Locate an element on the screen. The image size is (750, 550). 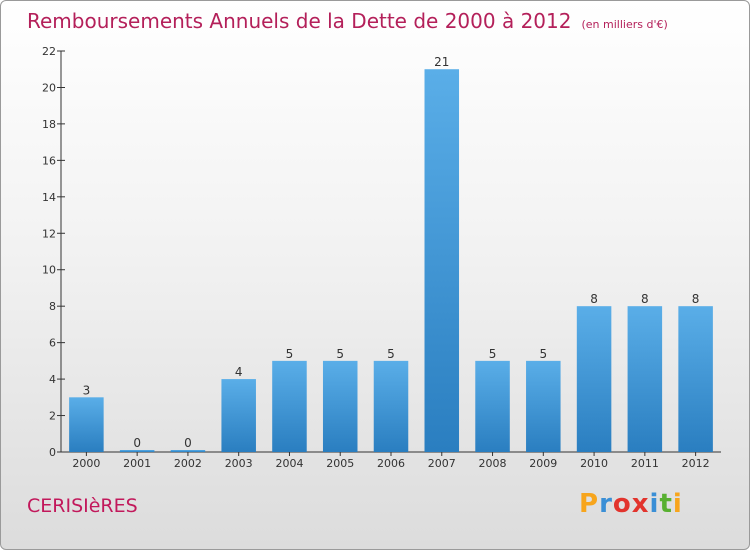
y-tick-label: 16 is located at coordinates (49, 160).